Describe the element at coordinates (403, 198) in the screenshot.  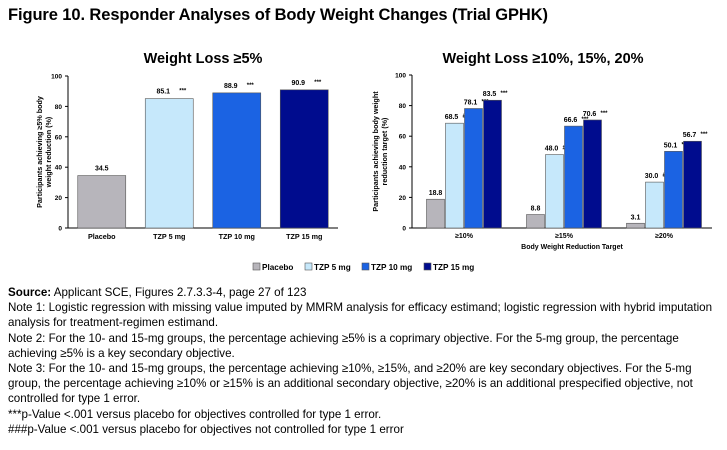
I see `chart2-y-tick-label: 20` at that location.